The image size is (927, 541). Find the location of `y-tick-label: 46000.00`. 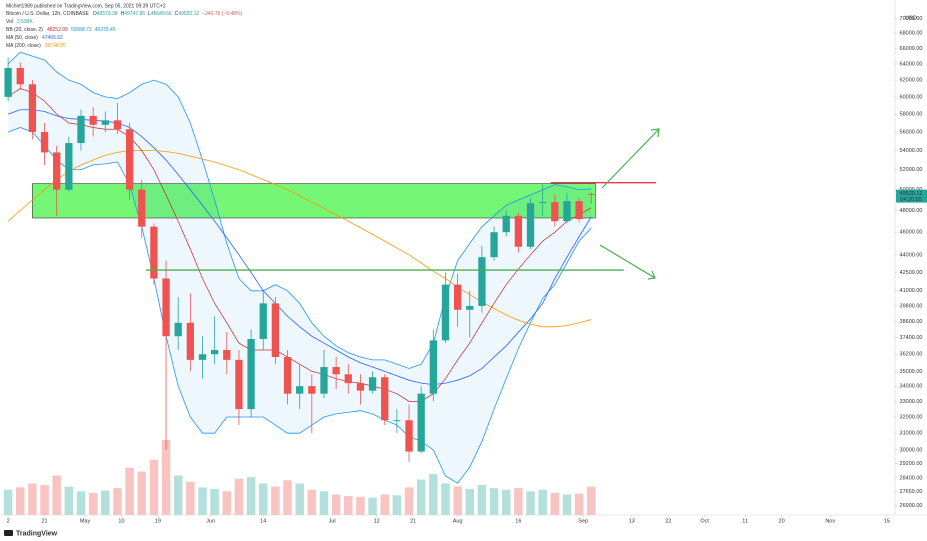

y-tick-label: 46000.00 is located at coordinates (911, 233).